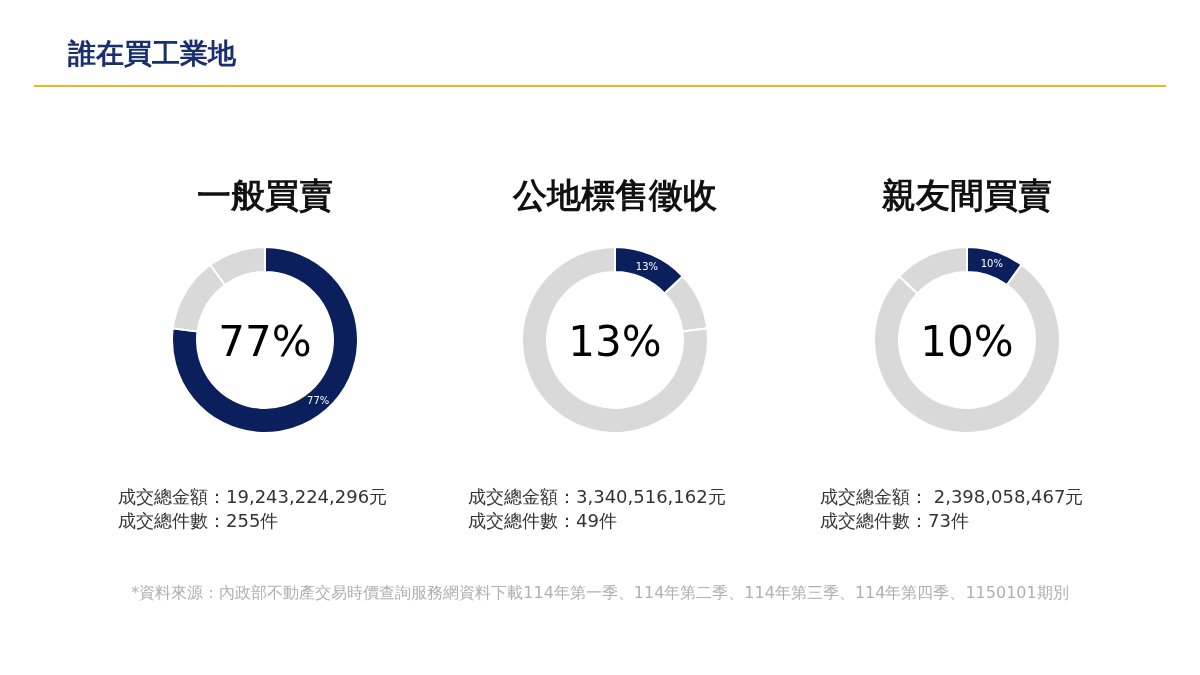 Image resolution: width=1200 pixels, height=675 pixels. I want to click on text: *資料來源：內政部不動產交易時價查詢服務網資料下載114年第一季、114年第二季、114年第三季、114年第四季、1150101期別, so click(600, 592).